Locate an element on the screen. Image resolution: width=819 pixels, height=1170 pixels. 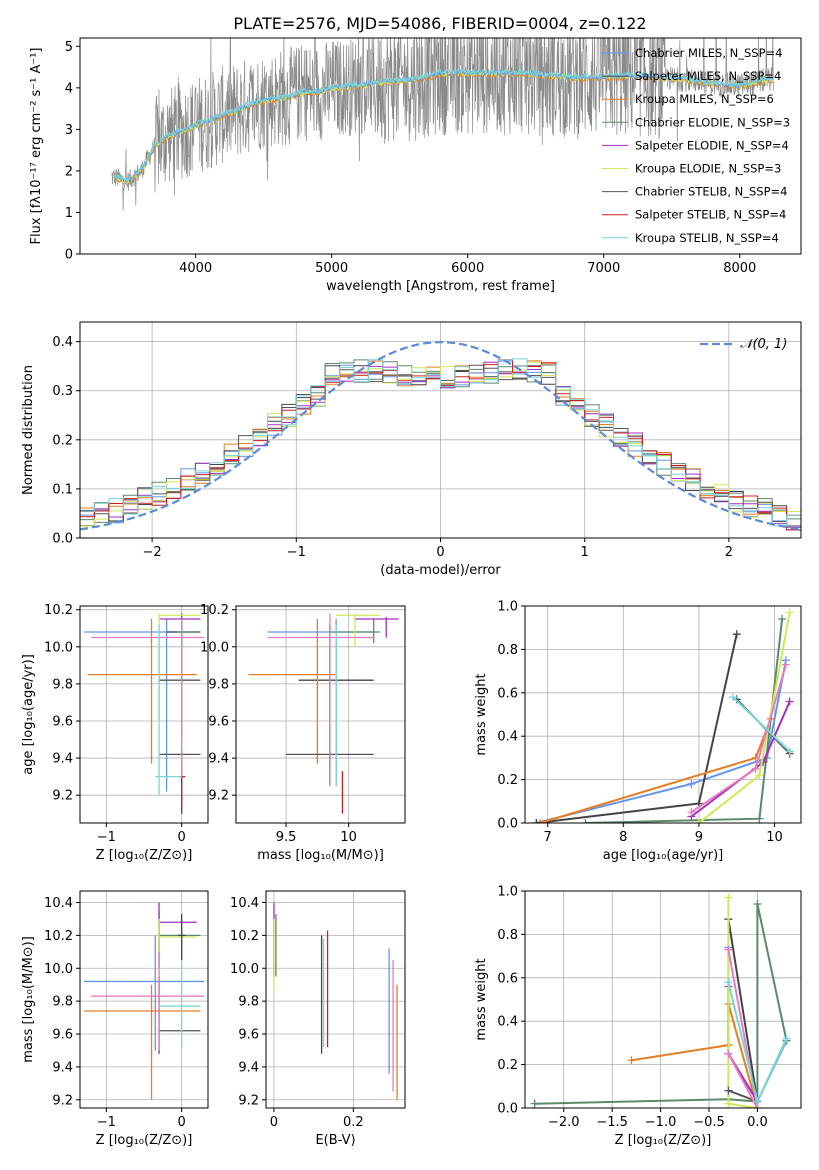
x-tick-label: 9.5 is located at coordinates (286, 837).